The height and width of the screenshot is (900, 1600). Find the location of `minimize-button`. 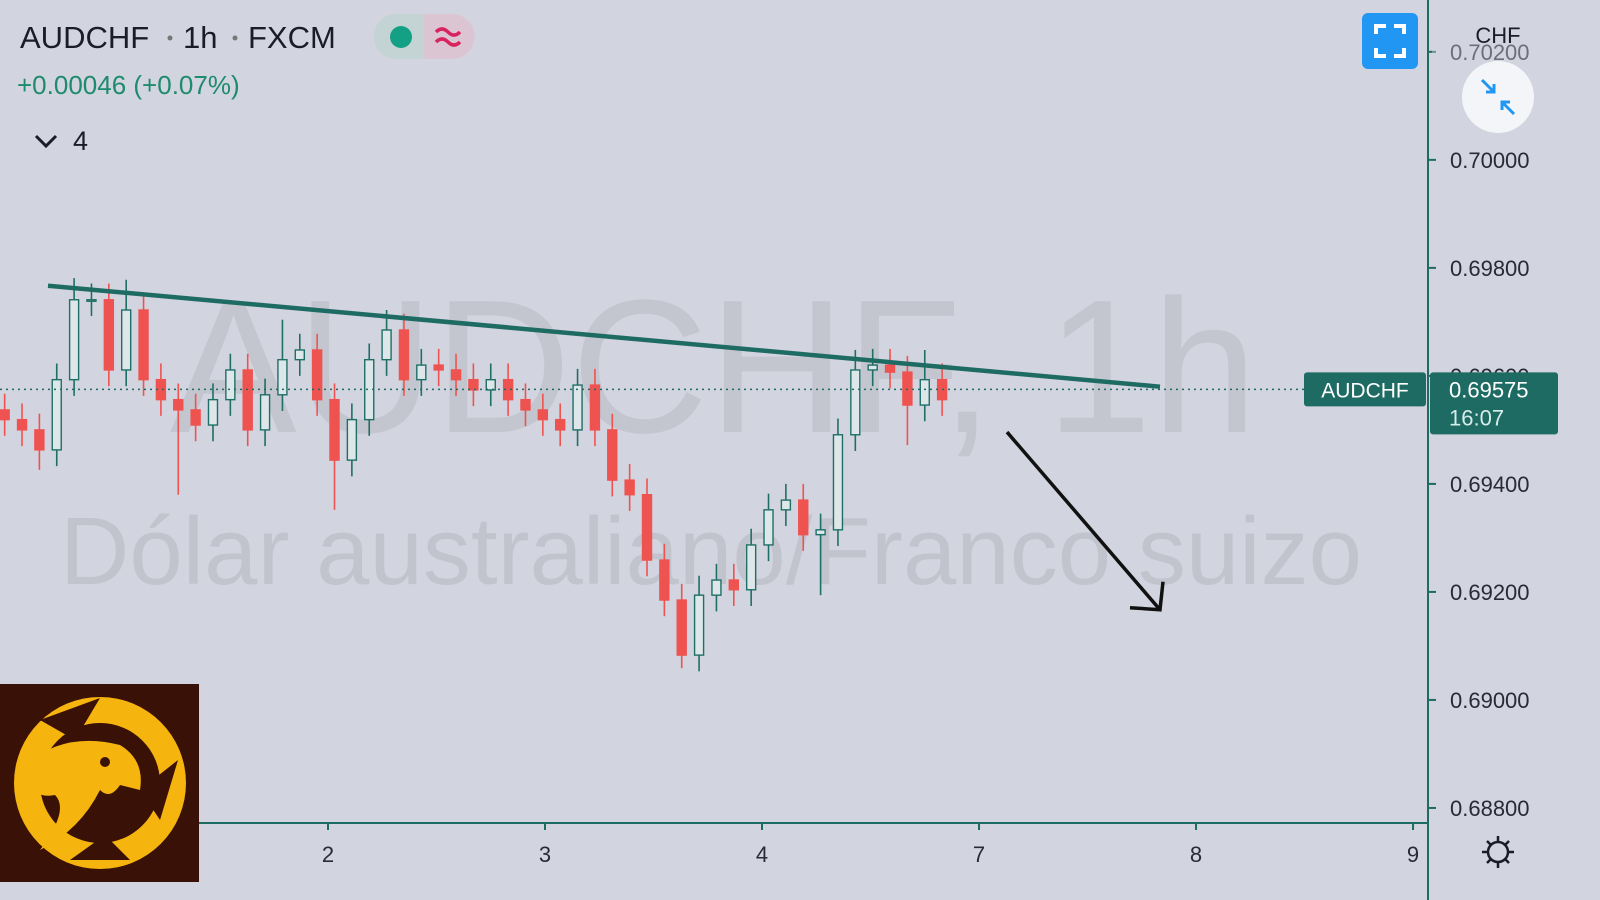

minimize-button is located at coordinates (1498, 97).